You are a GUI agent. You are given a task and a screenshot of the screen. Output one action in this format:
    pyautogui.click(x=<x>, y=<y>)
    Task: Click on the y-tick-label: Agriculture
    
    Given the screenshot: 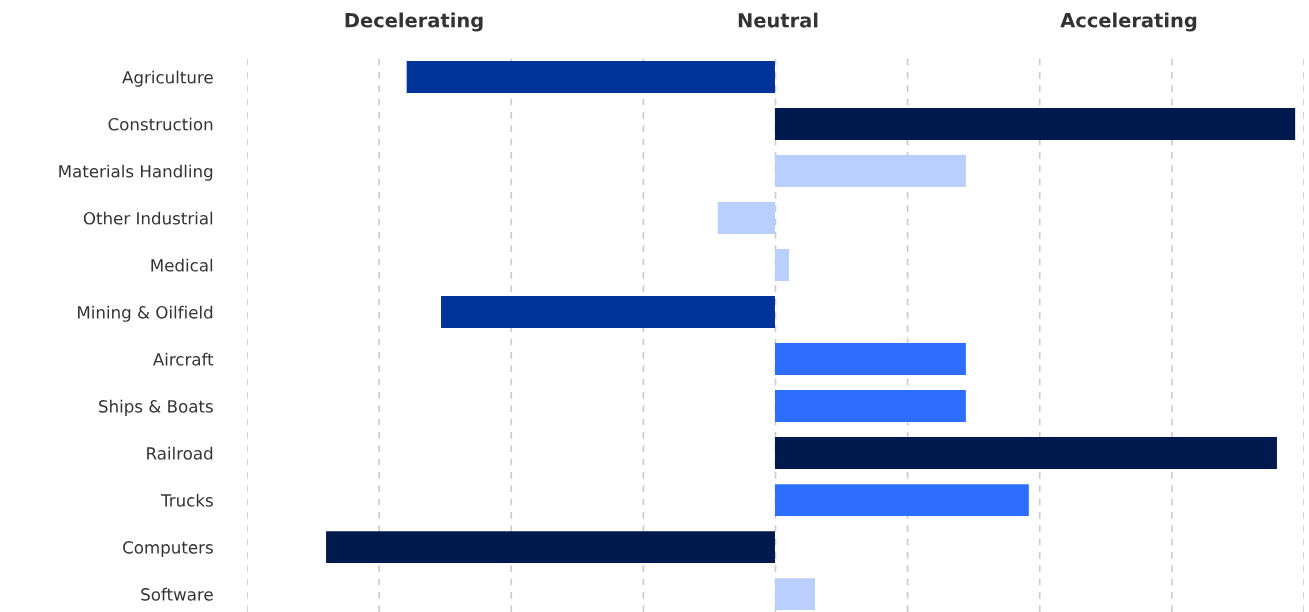 What is the action you would take?
    pyautogui.click(x=167, y=78)
    